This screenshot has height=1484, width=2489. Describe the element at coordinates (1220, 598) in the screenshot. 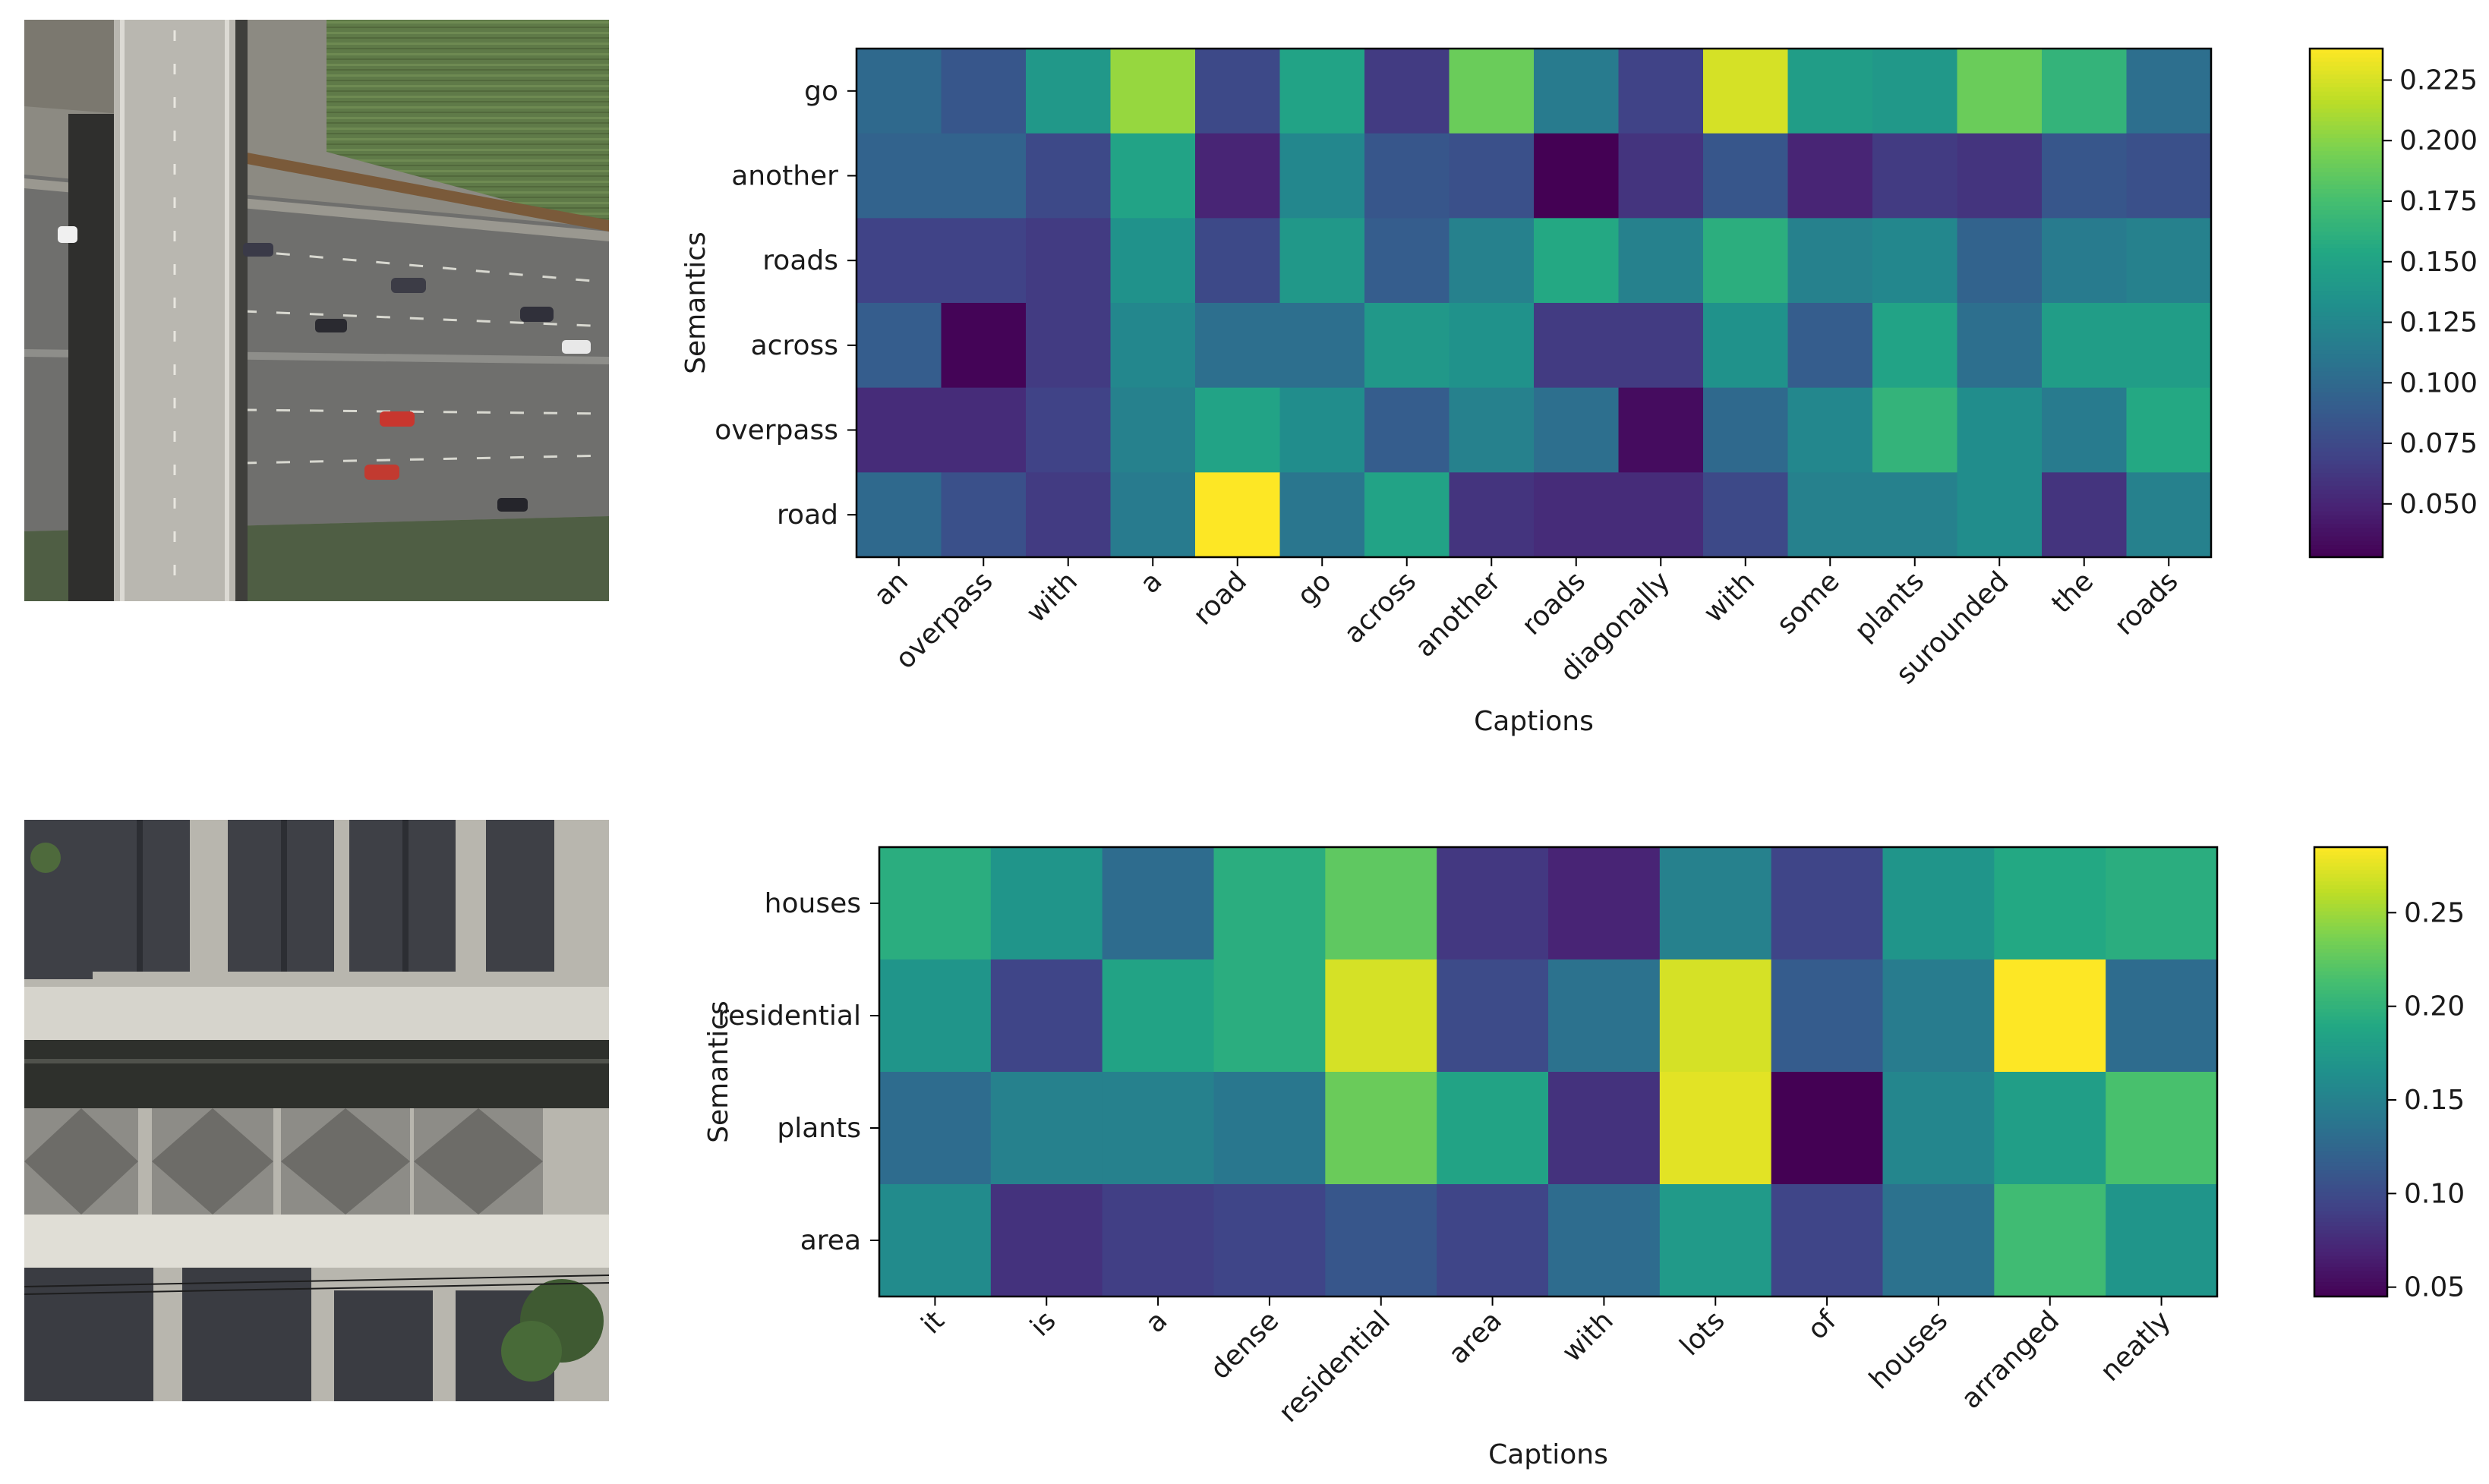

I see `x-tick-label: road` at that location.